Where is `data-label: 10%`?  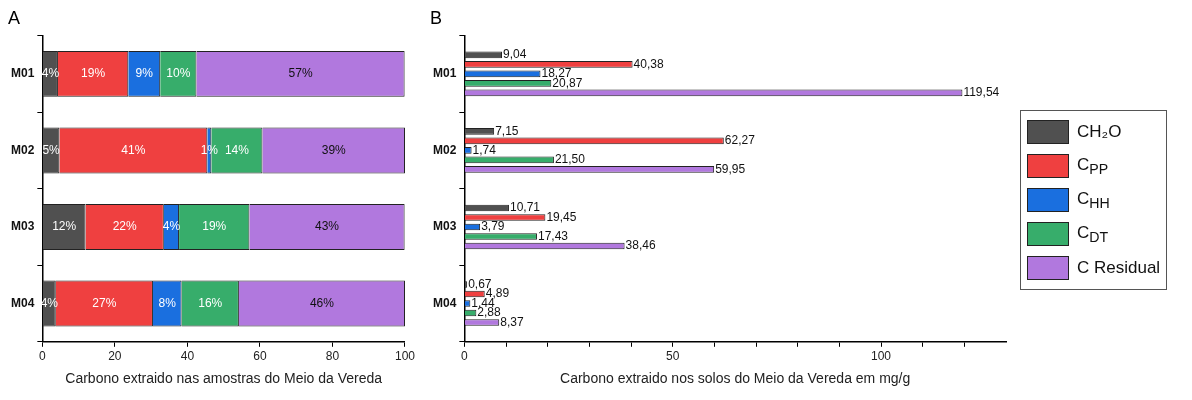 data-label: 10% is located at coordinates (178, 73).